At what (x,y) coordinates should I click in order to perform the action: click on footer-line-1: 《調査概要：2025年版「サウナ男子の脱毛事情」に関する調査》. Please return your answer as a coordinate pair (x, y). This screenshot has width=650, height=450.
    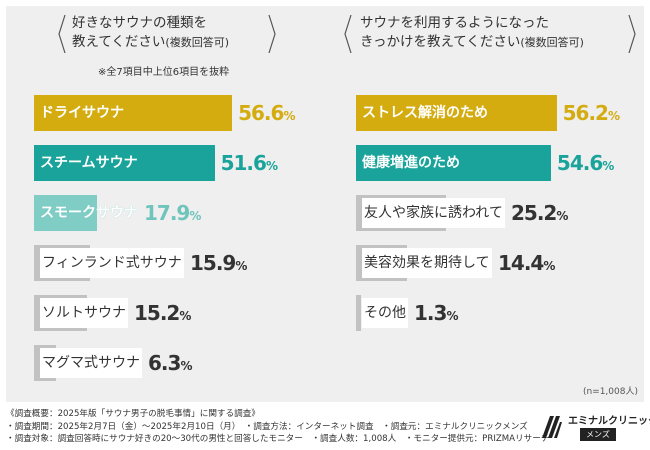
    Looking at the image, I should click on (133, 414).